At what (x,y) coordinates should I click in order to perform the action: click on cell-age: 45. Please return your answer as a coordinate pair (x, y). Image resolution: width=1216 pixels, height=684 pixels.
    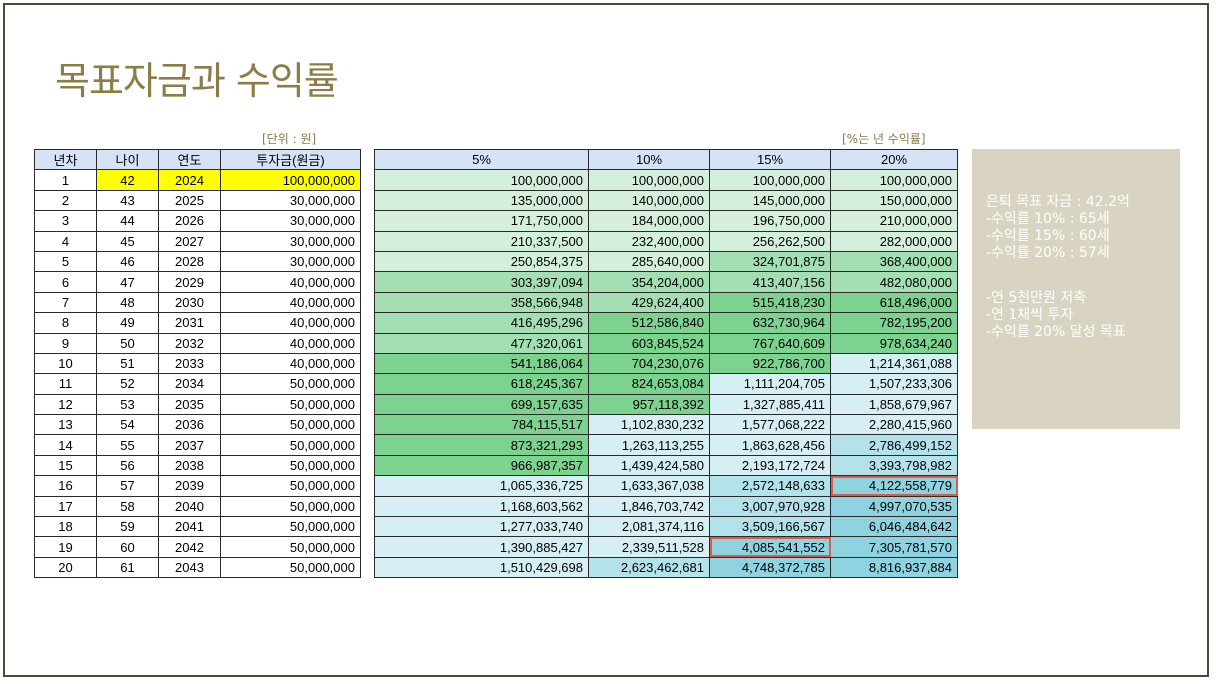
    Looking at the image, I should click on (127, 241).